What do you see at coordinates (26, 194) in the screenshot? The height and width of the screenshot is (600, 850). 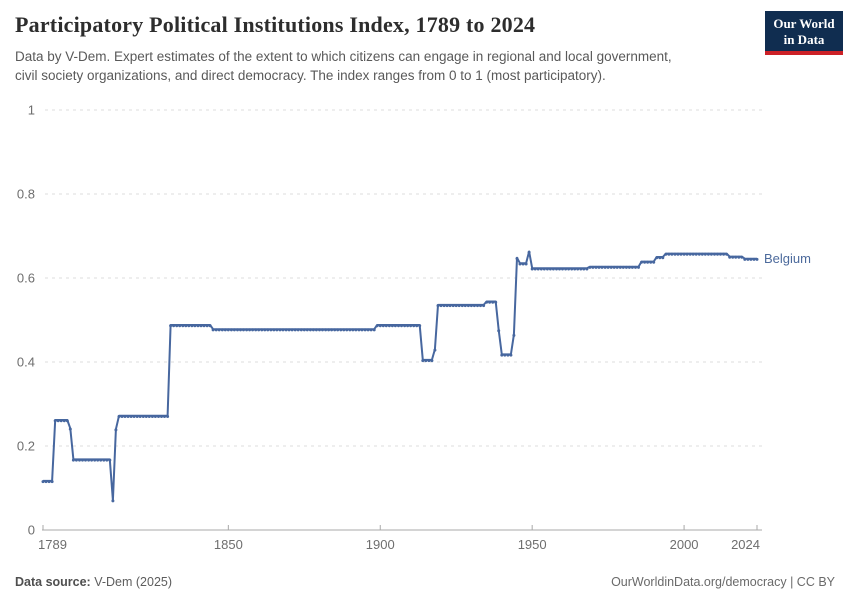 I see `y-tick-label: 0.8` at bounding box center [26, 194].